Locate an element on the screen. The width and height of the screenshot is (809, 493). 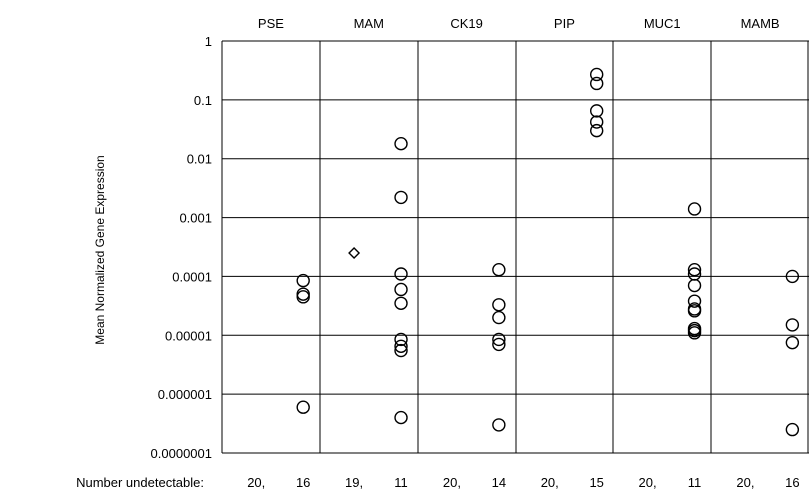
data-point-diamond is located at coordinates (354, 253).